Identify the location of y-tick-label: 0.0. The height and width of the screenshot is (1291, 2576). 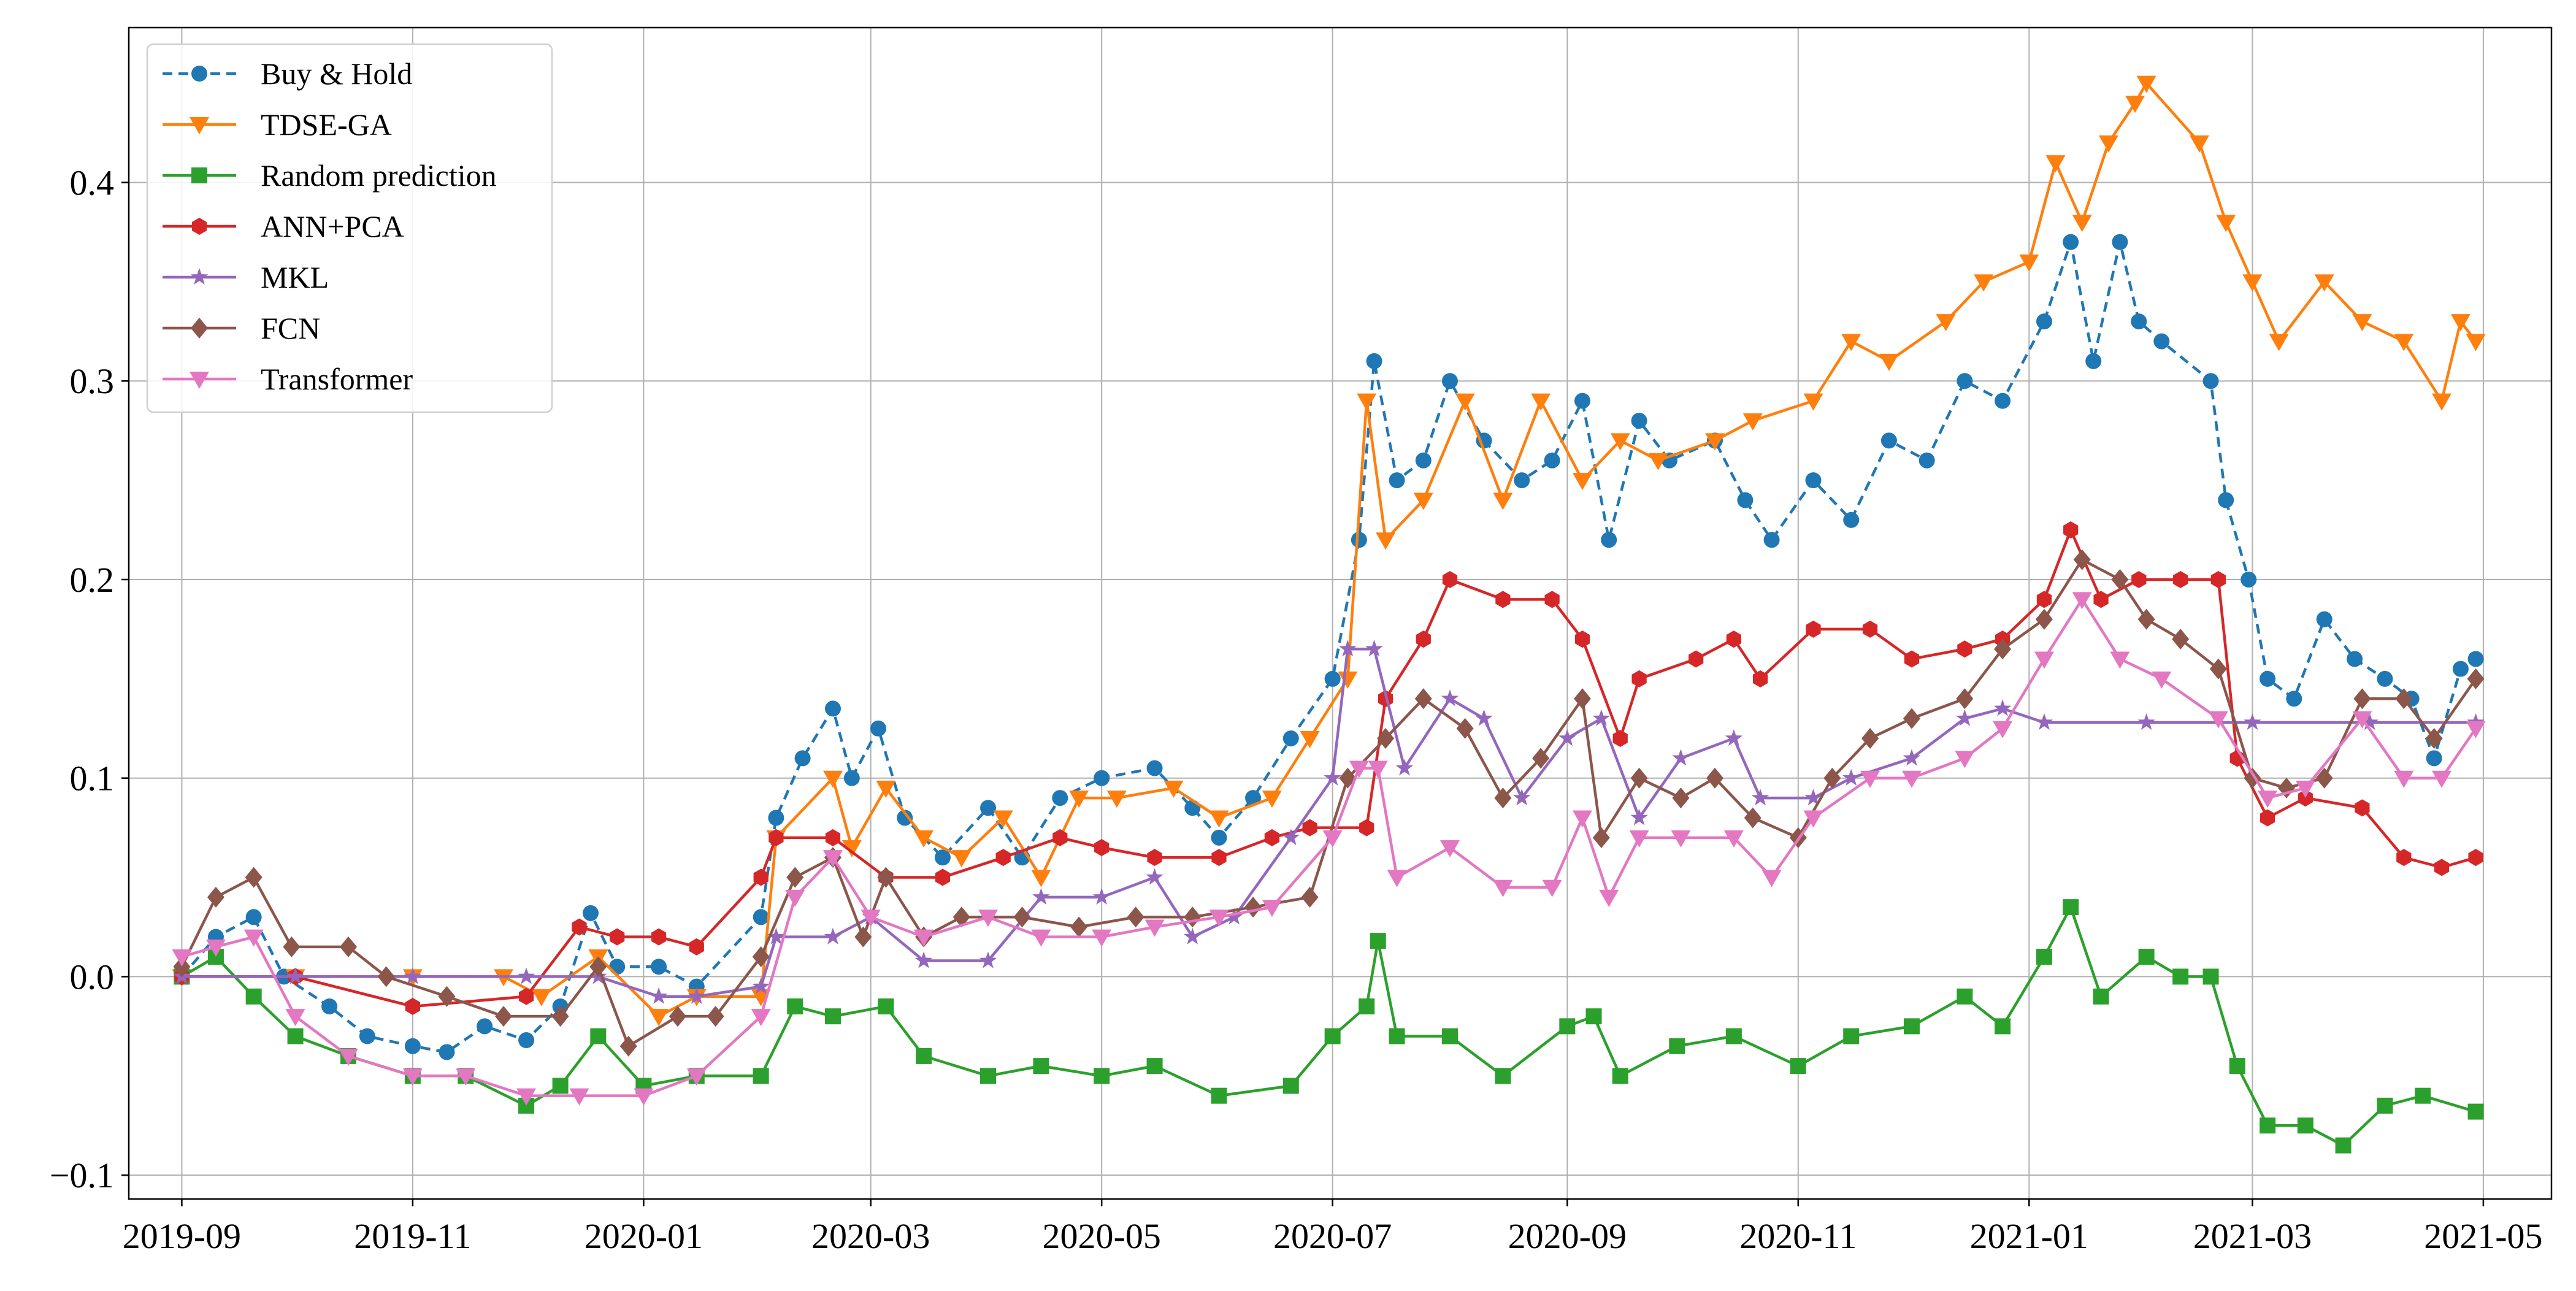
(92, 977).